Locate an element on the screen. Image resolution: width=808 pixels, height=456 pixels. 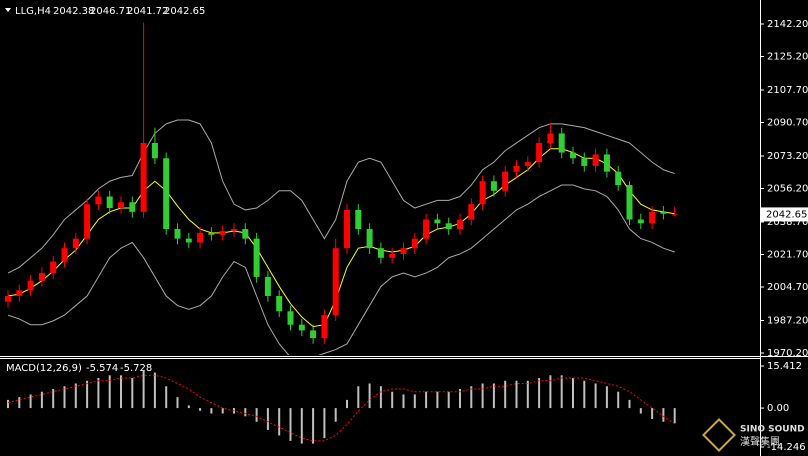
logo-icon is located at coordinates (719, 435).